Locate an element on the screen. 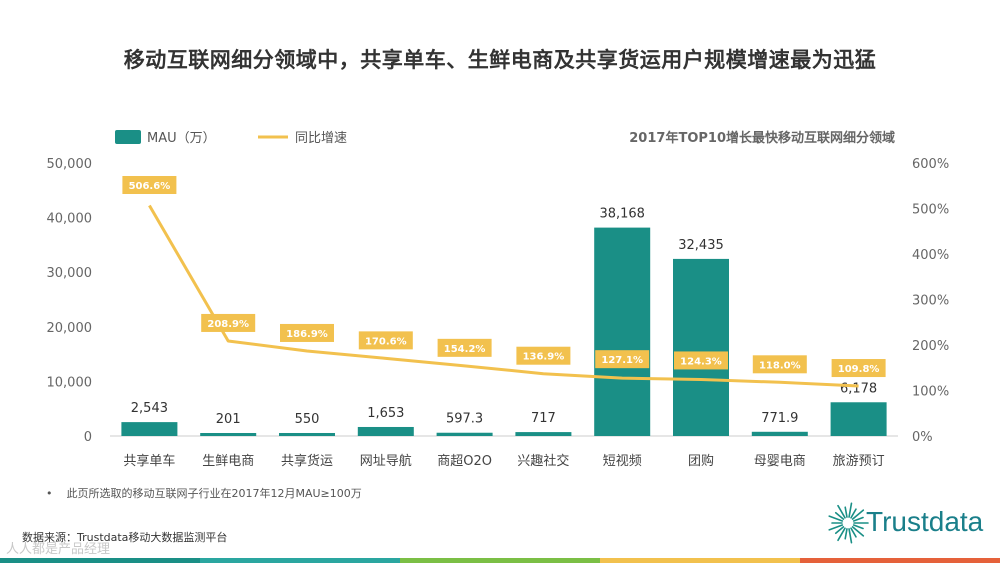  trustdata-logo: Trustdata is located at coordinates (911, 523).